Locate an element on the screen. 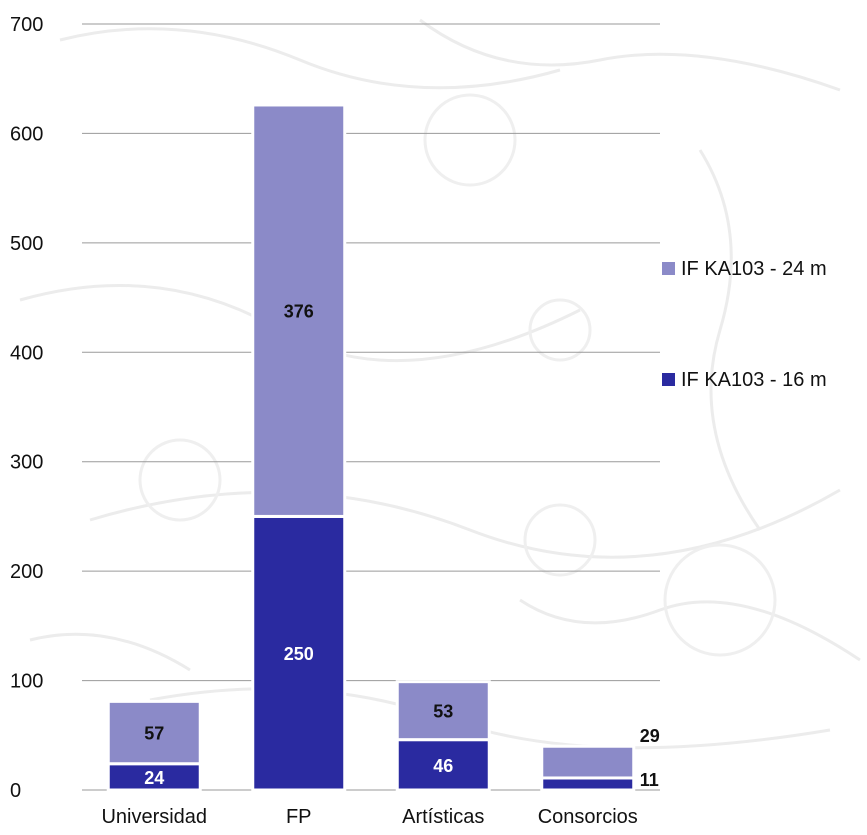 The width and height of the screenshot is (867, 835). y-tick-label: 700 is located at coordinates (26, 25).